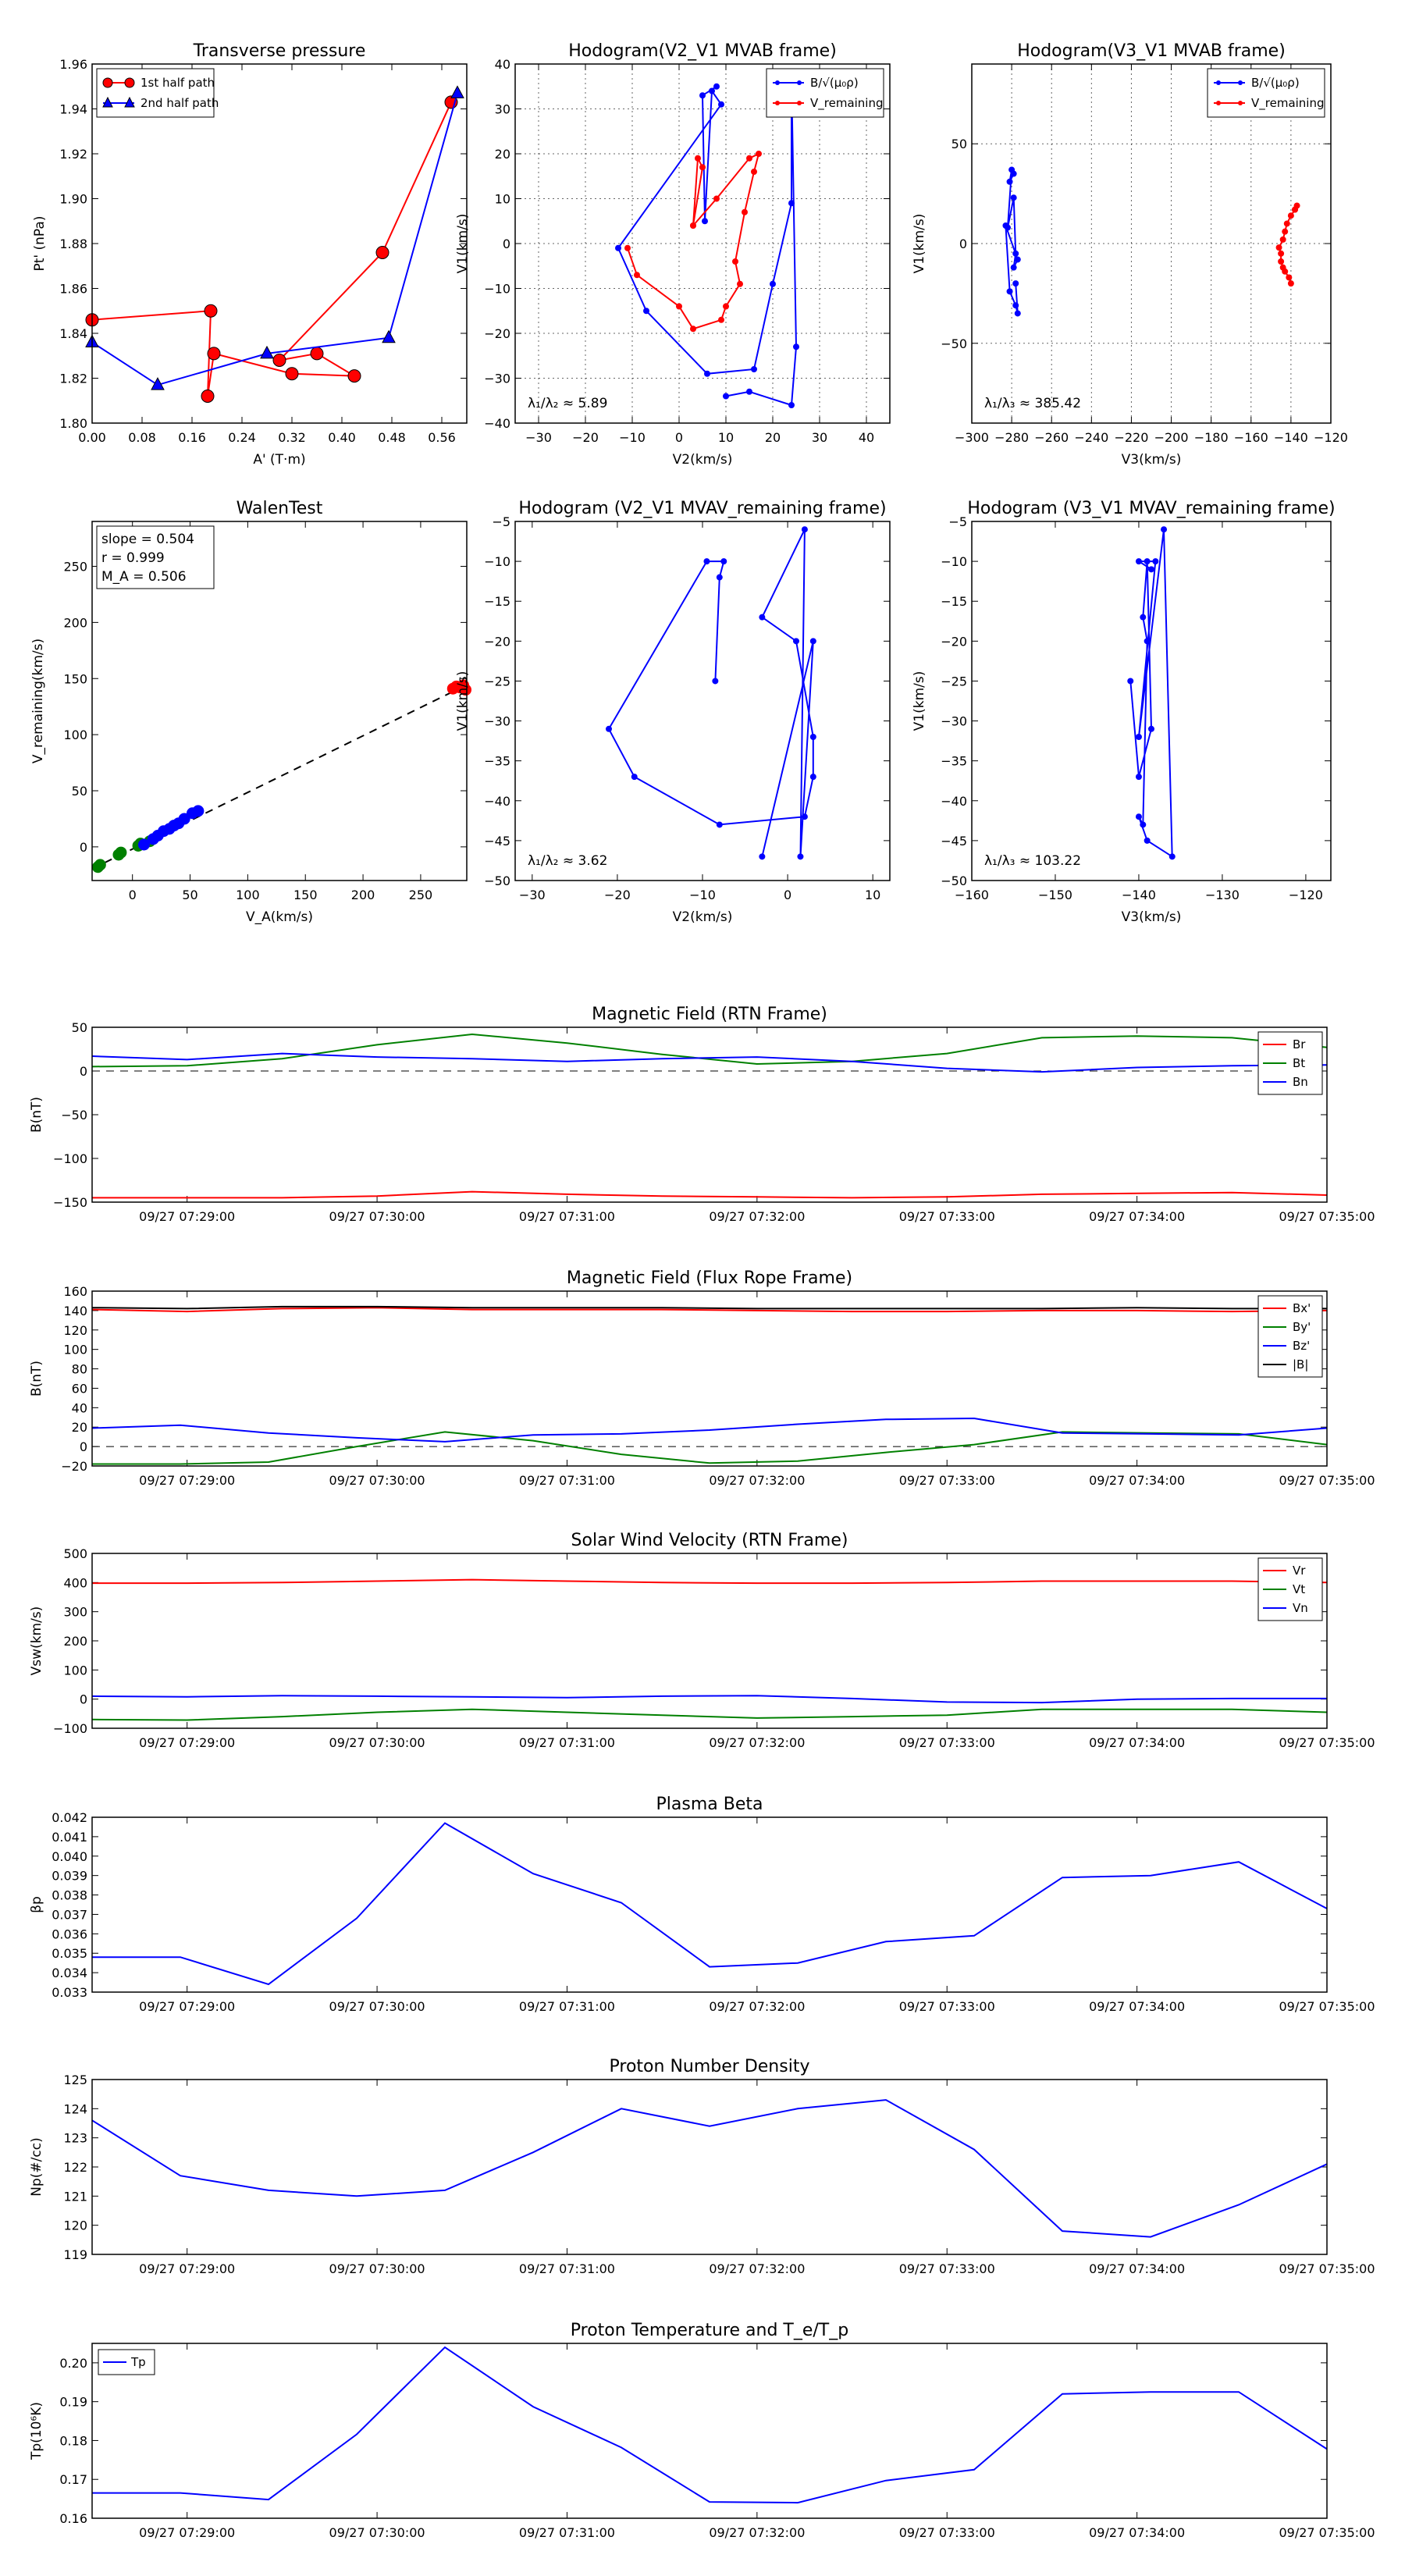 Image resolution: width=1405 pixels, height=2576 pixels. I want to click on y-tick-label: 300, so click(75, 1612).